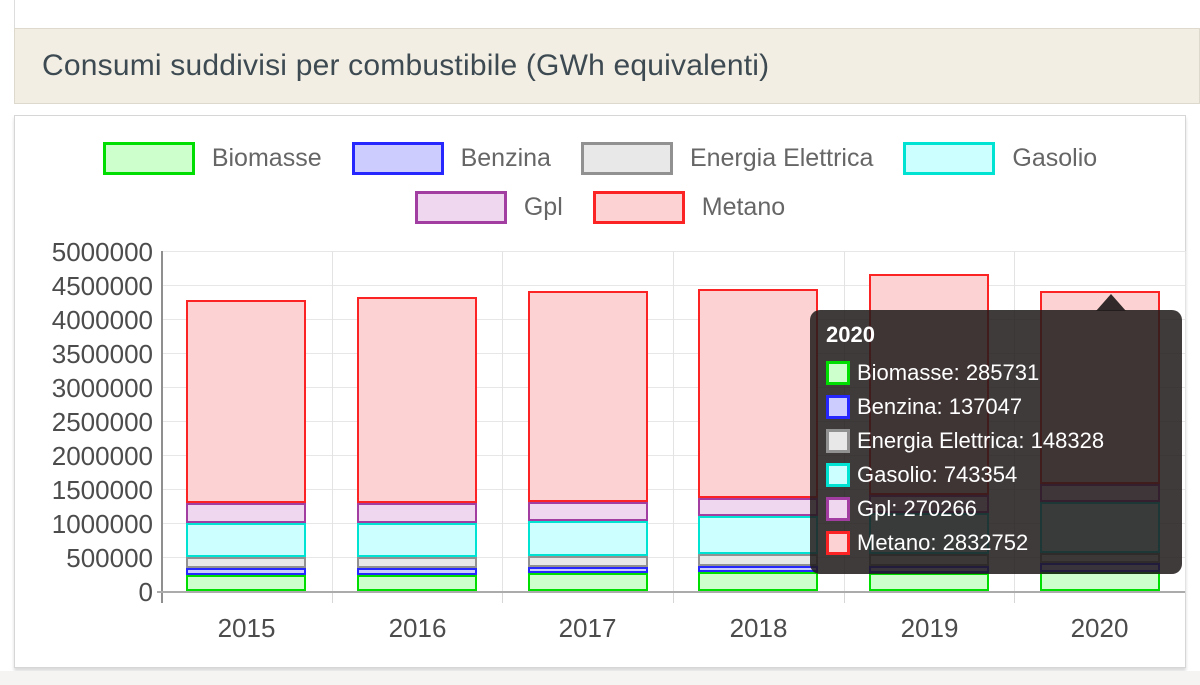  I want to click on bar-segment-gpl-2016, so click(417, 513).